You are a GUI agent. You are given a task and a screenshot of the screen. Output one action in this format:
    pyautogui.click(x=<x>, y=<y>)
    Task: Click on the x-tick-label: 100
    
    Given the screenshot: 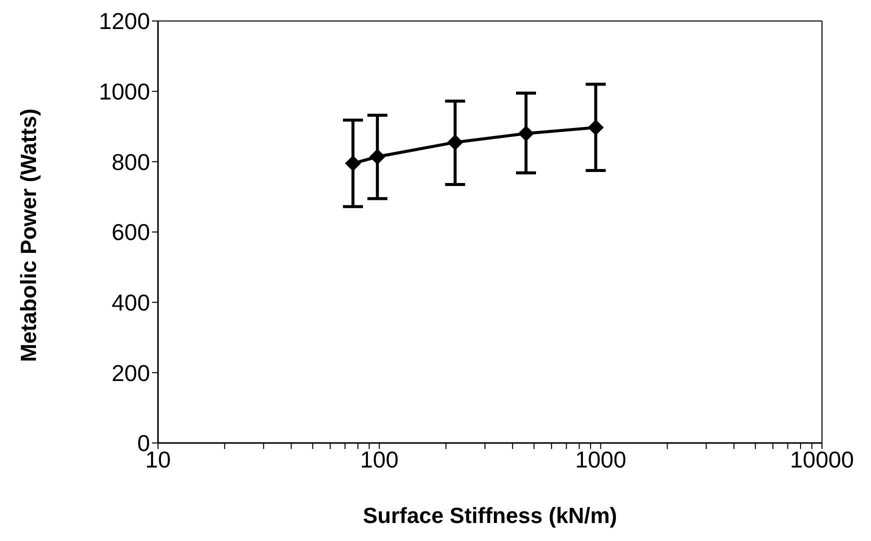 What is the action you would take?
    pyautogui.click(x=379, y=459)
    